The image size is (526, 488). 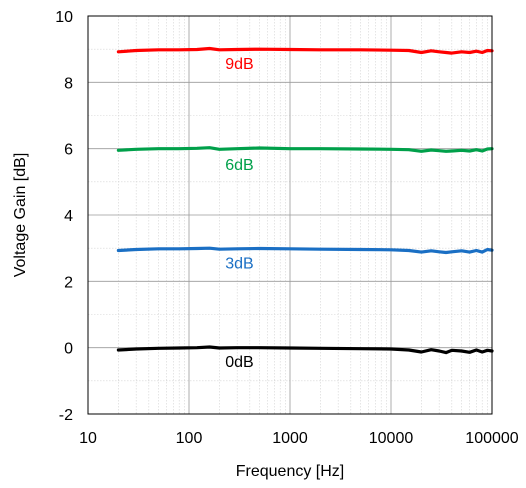 I want to click on y-tick-label: 8, so click(x=68, y=83).